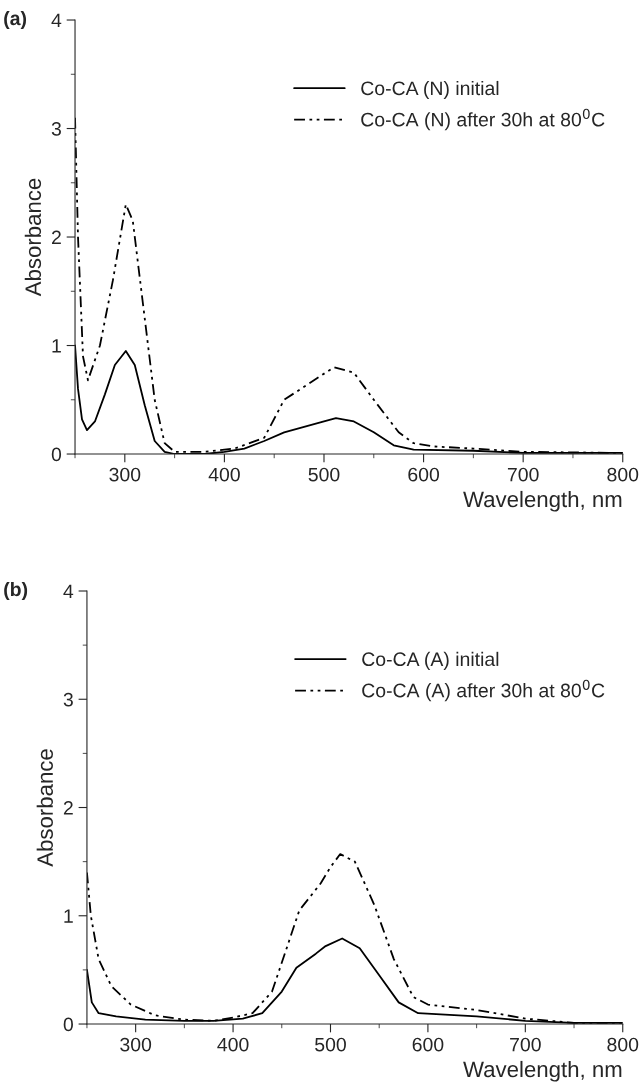  Describe the element at coordinates (15, 20) in the screenshot. I see `chart-title: (a)` at that location.